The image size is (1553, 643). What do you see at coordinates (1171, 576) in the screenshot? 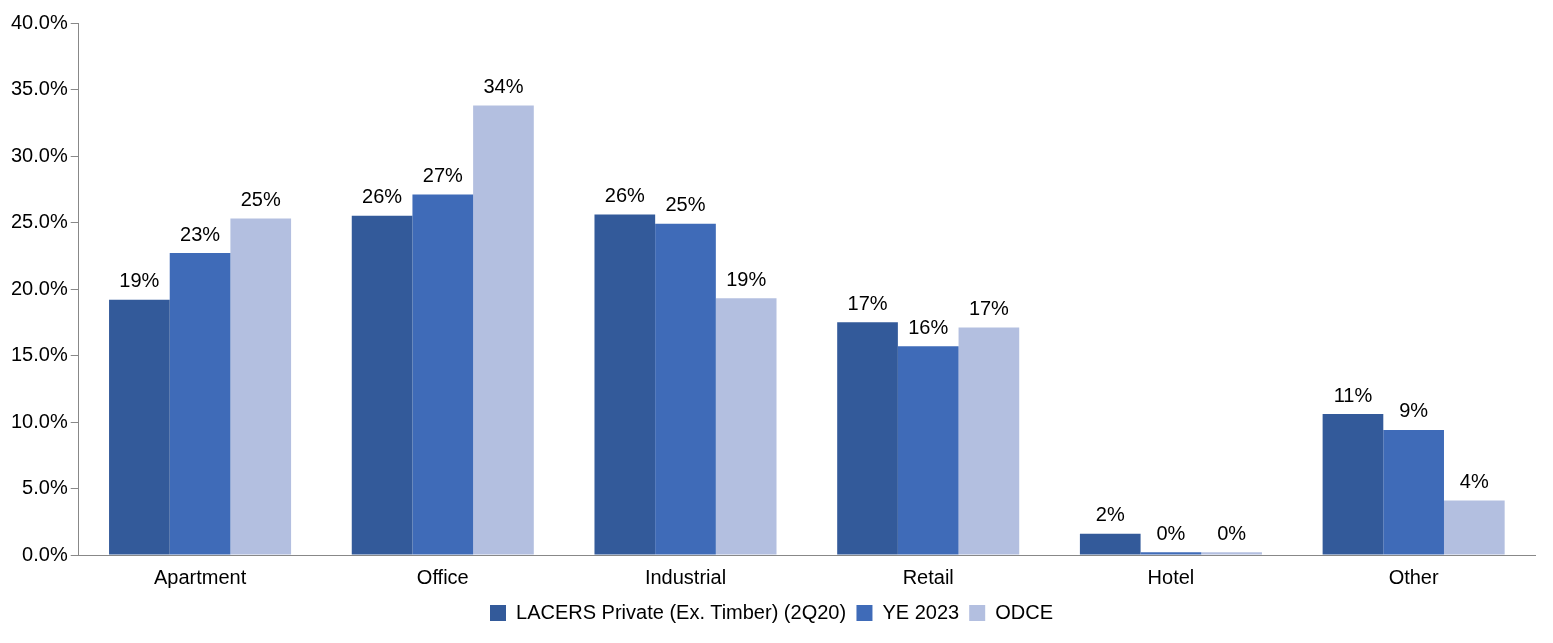
I see `x-tick-label: Hotel` at bounding box center [1171, 576].